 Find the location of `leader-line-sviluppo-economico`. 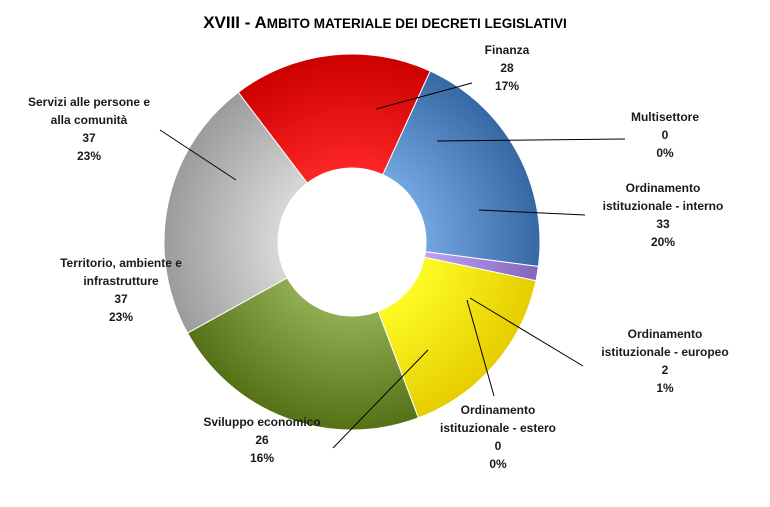

leader-line-sviluppo-economico is located at coordinates (380, 399).